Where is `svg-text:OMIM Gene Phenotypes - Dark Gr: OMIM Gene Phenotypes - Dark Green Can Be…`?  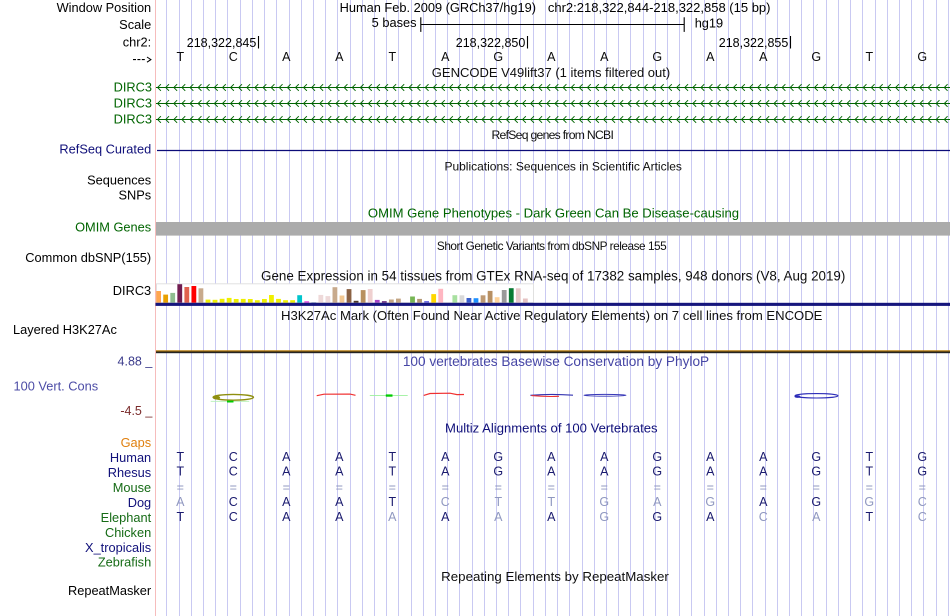
svg-text:OMIM Gene Phenotypes - Dark Gr: OMIM Gene Phenotypes - Dark Green Can Be… is located at coordinates (553, 213).